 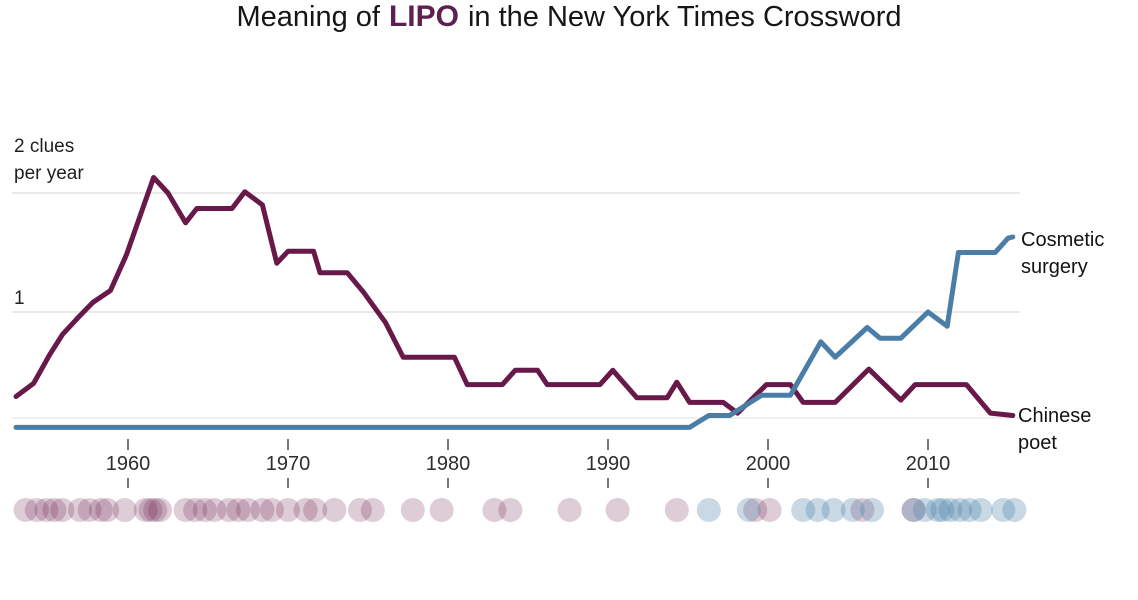 I want to click on title-prefix: Meaning of, so click(x=308, y=17).